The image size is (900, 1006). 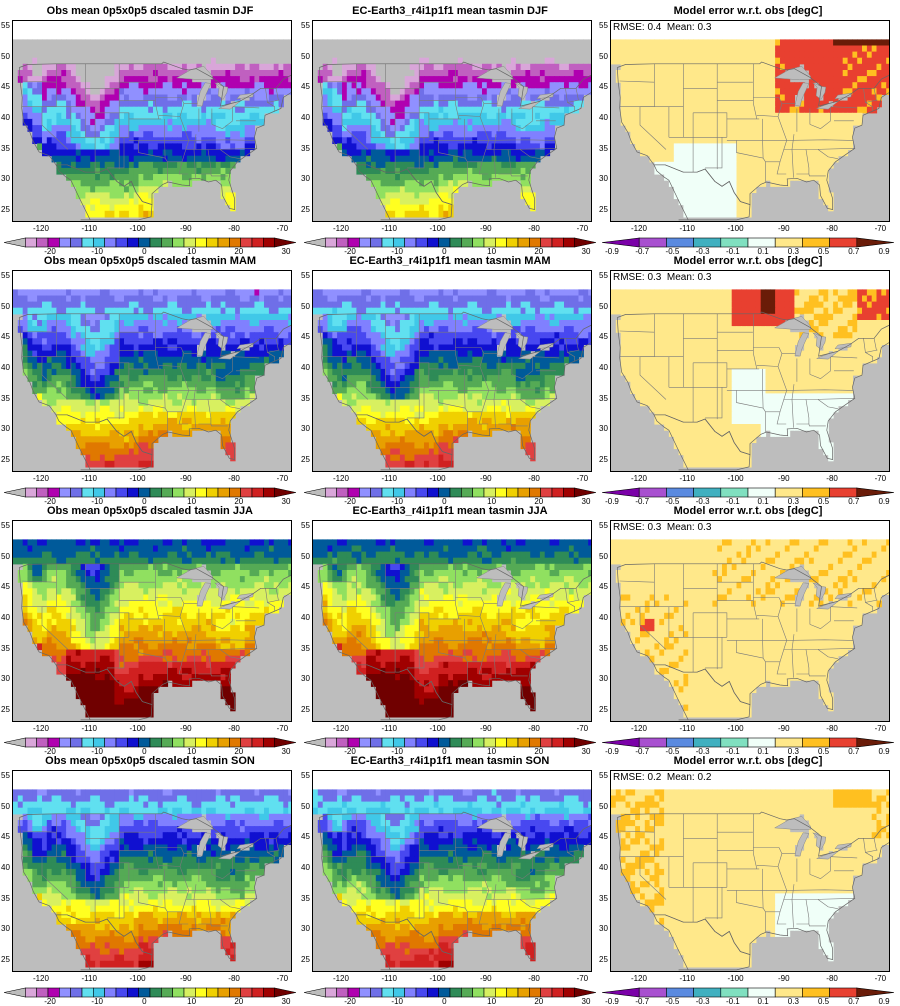 I want to click on map-frame, so click(x=452, y=121).